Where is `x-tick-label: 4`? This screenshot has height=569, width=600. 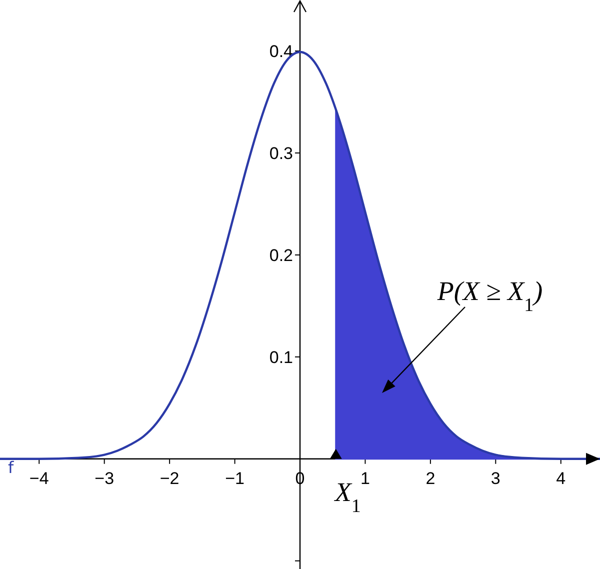
x-tick-label: 4 is located at coordinates (561, 478).